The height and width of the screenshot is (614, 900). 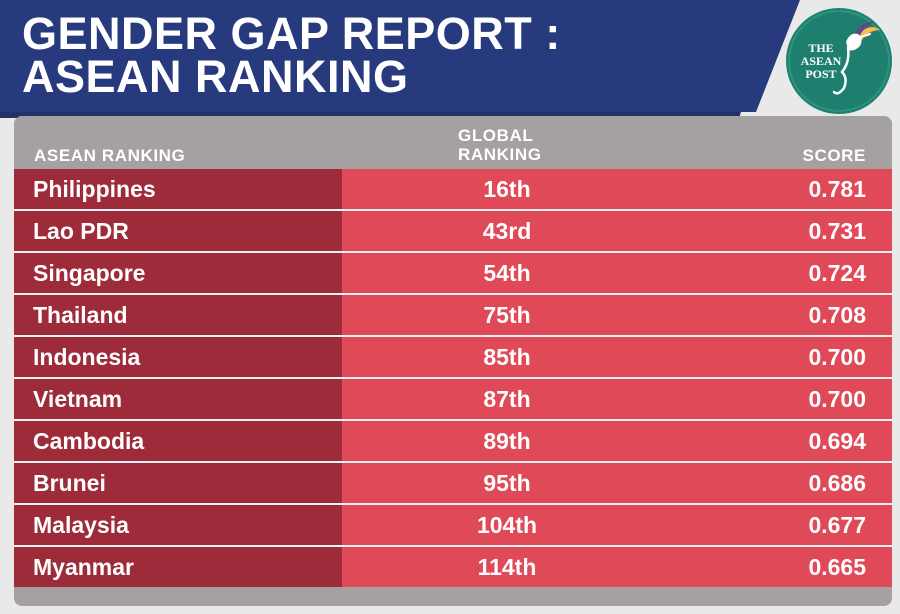 What do you see at coordinates (291, 33) in the screenshot?
I see `title-line-1: GENDER GAP REPORT :` at bounding box center [291, 33].